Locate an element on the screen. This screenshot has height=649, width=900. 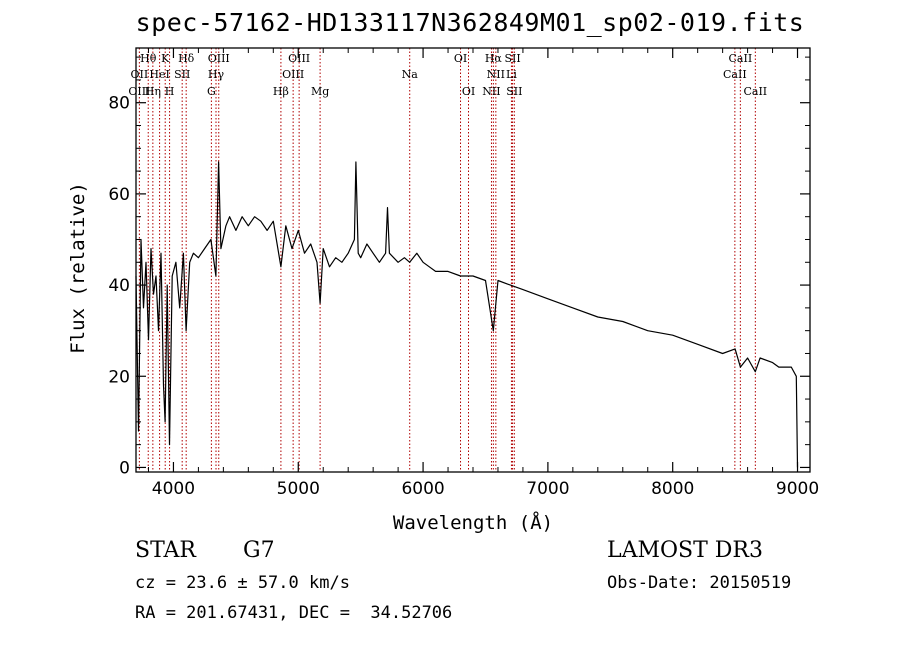
line-label: H is located at coordinates (170, 91).